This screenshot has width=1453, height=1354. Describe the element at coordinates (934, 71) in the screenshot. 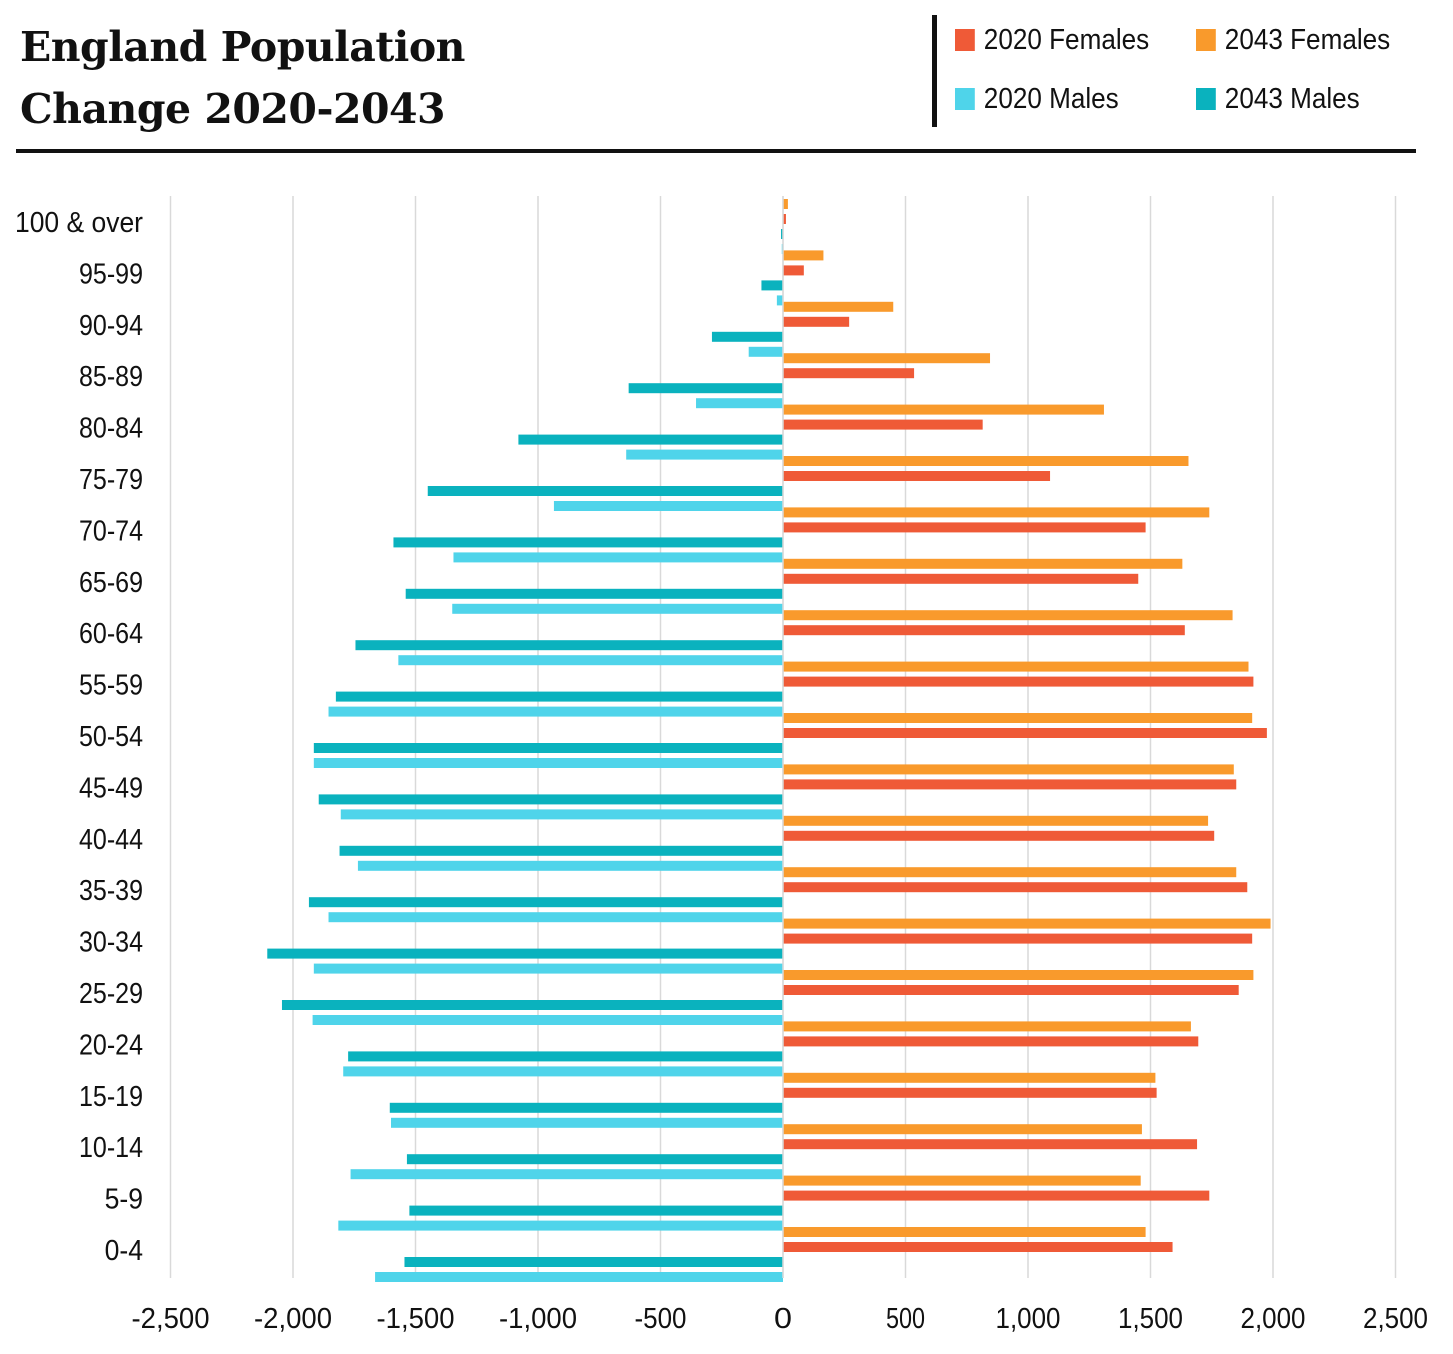

I see `legend-divider` at that location.